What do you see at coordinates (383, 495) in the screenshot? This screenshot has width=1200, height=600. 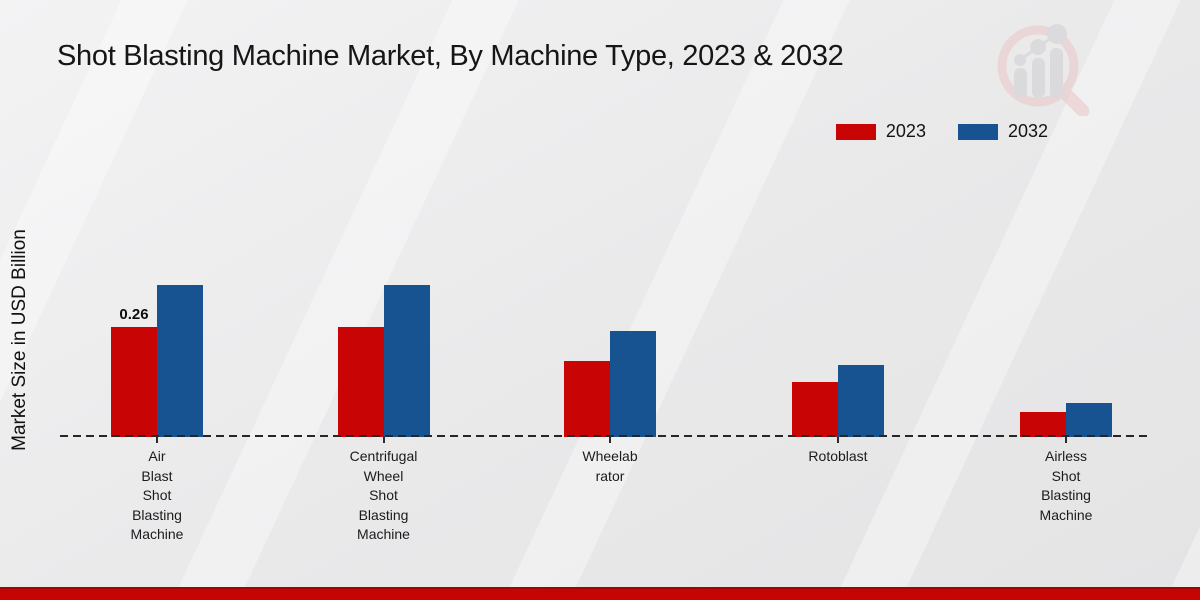 I see `category-label: Centrifugal Wheel Shot Blasting Machine` at bounding box center [383, 495].